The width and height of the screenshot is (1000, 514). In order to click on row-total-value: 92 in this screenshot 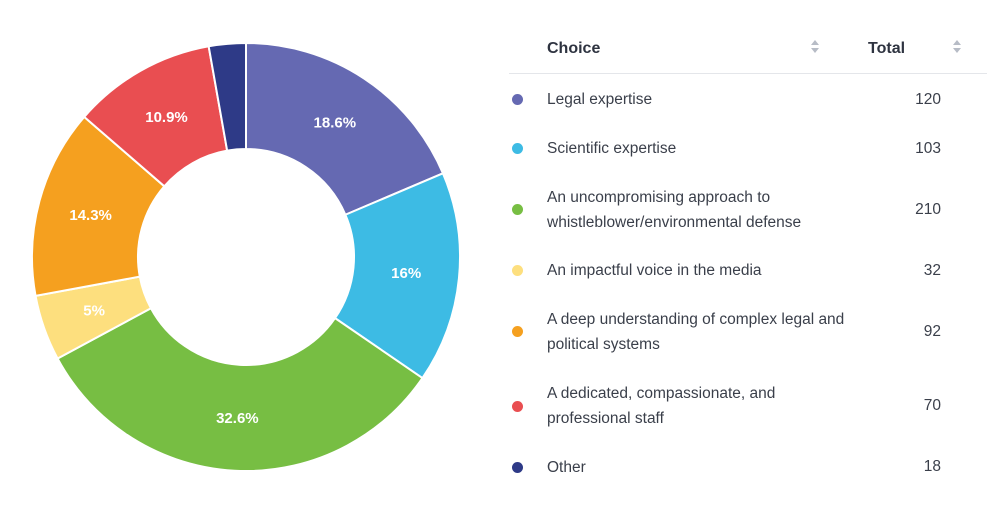, I will do `click(932, 331)`.